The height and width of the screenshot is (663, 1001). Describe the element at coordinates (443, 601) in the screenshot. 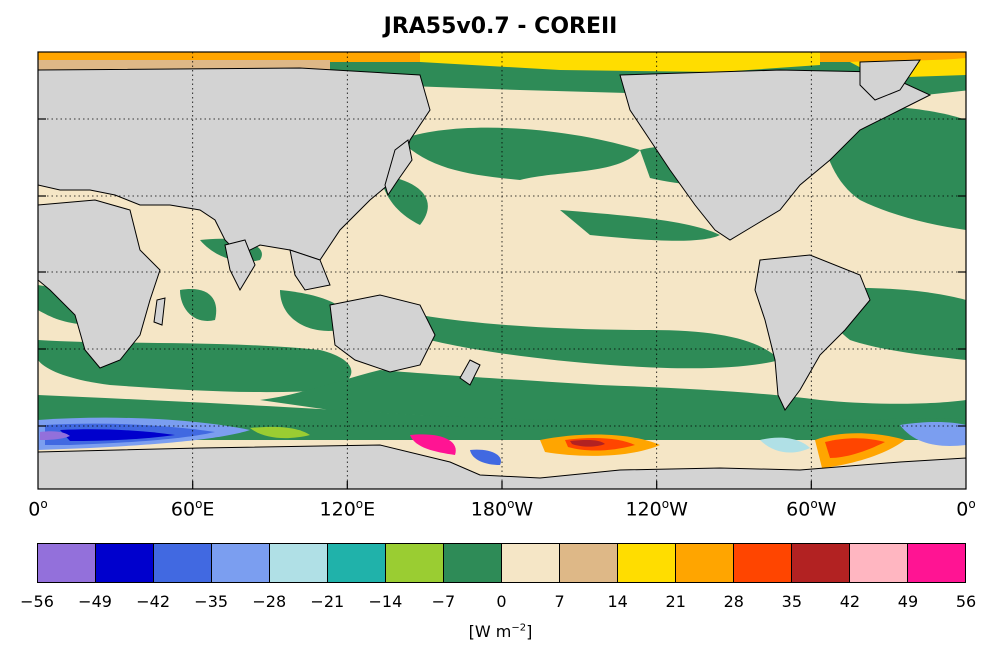

I see `colorbar-tick-label: −7` at that location.